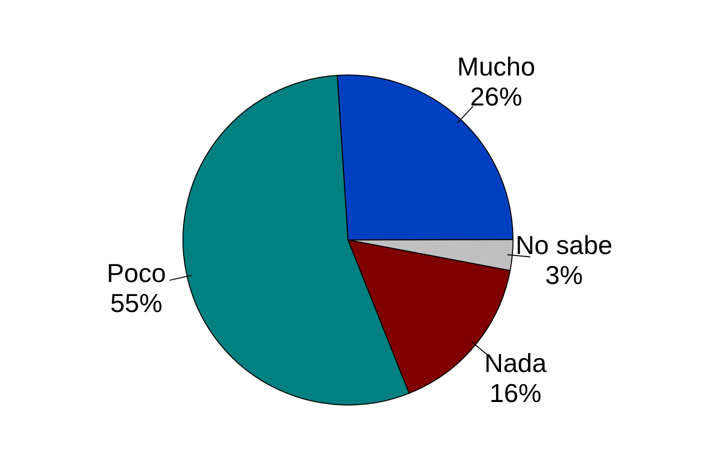  Describe the element at coordinates (496, 96) in the screenshot. I see `data-label: 26%` at that location.